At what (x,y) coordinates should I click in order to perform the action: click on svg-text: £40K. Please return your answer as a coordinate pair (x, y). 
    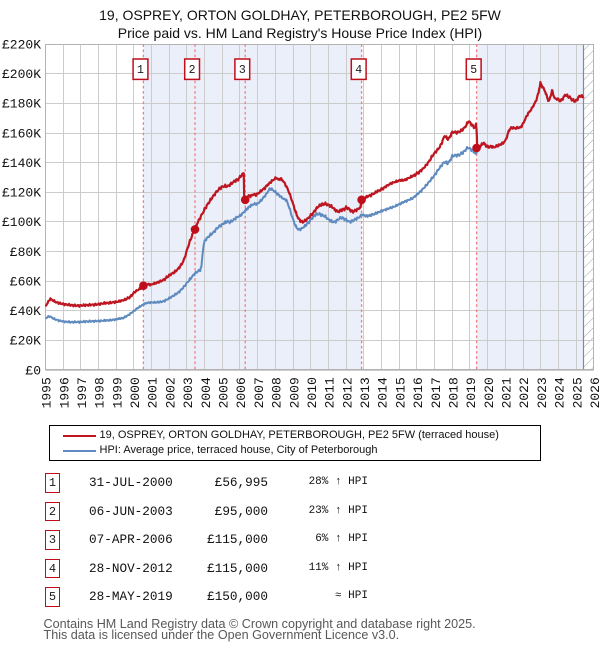
    Looking at the image, I should click on (25, 311).